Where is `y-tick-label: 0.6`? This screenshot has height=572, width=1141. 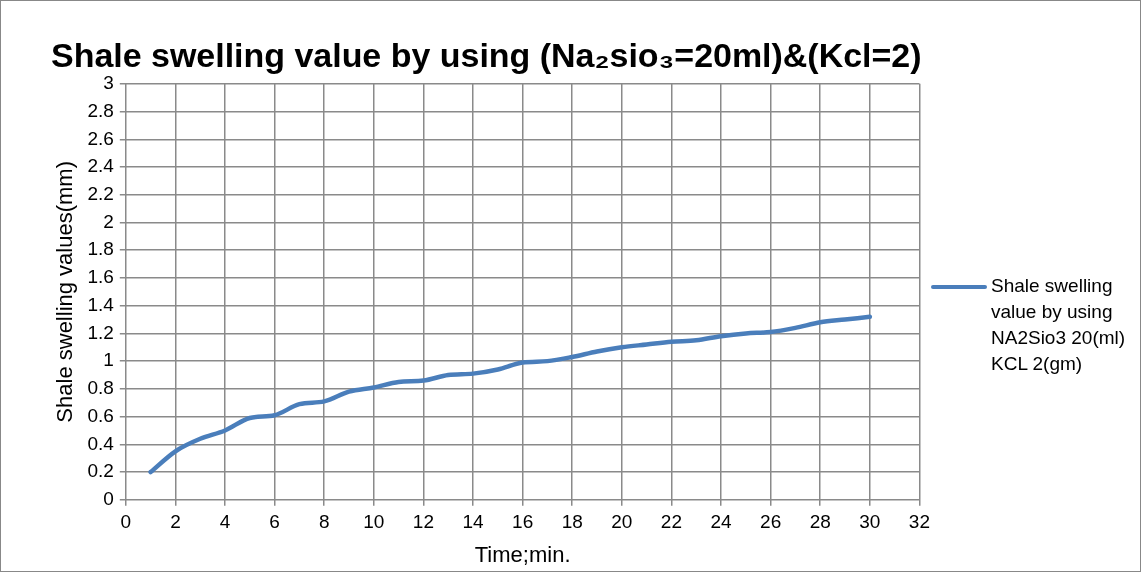
y-tick-label: 0.6 is located at coordinates (100, 415).